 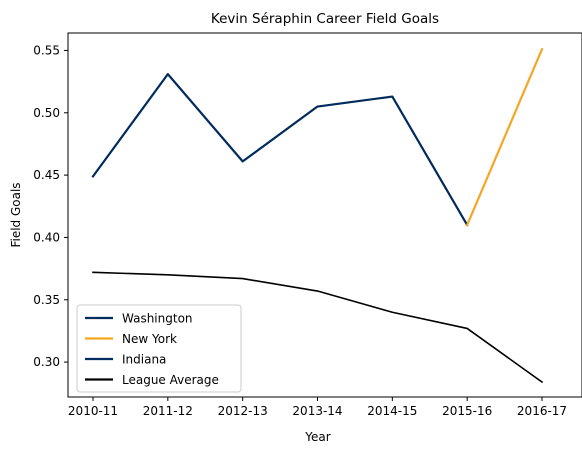 I want to click on y-axis: 0.30 0.35 0.40 0.45 0.50 0.55, so click(x=50, y=206).